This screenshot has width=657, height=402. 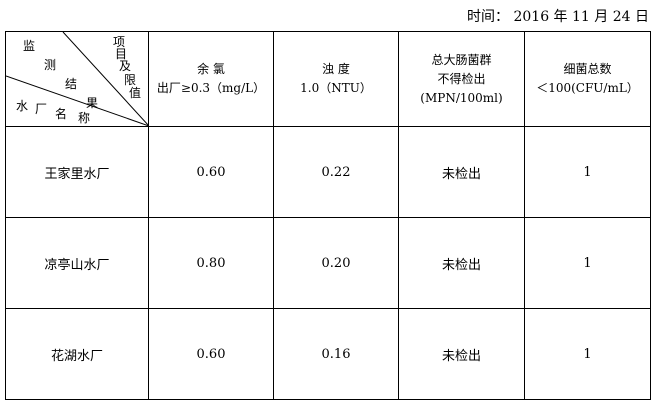 What do you see at coordinates (461, 97) in the screenshot?
I see `header-line: (MPN/100ml)` at bounding box center [461, 97].